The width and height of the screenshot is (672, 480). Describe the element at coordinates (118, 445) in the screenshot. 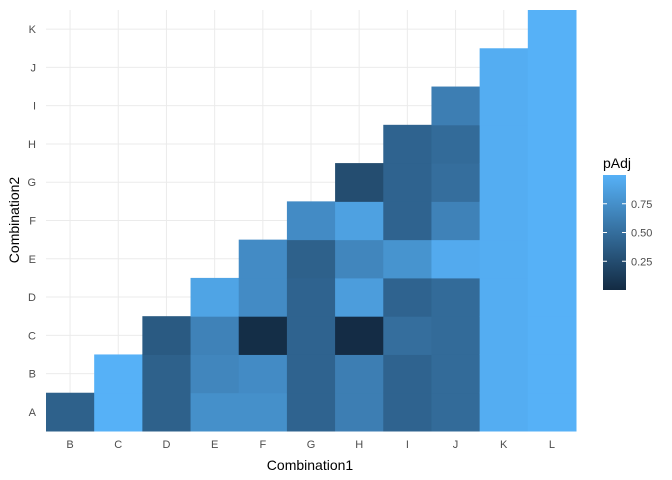

I see `x-tick-label: C` at that location.